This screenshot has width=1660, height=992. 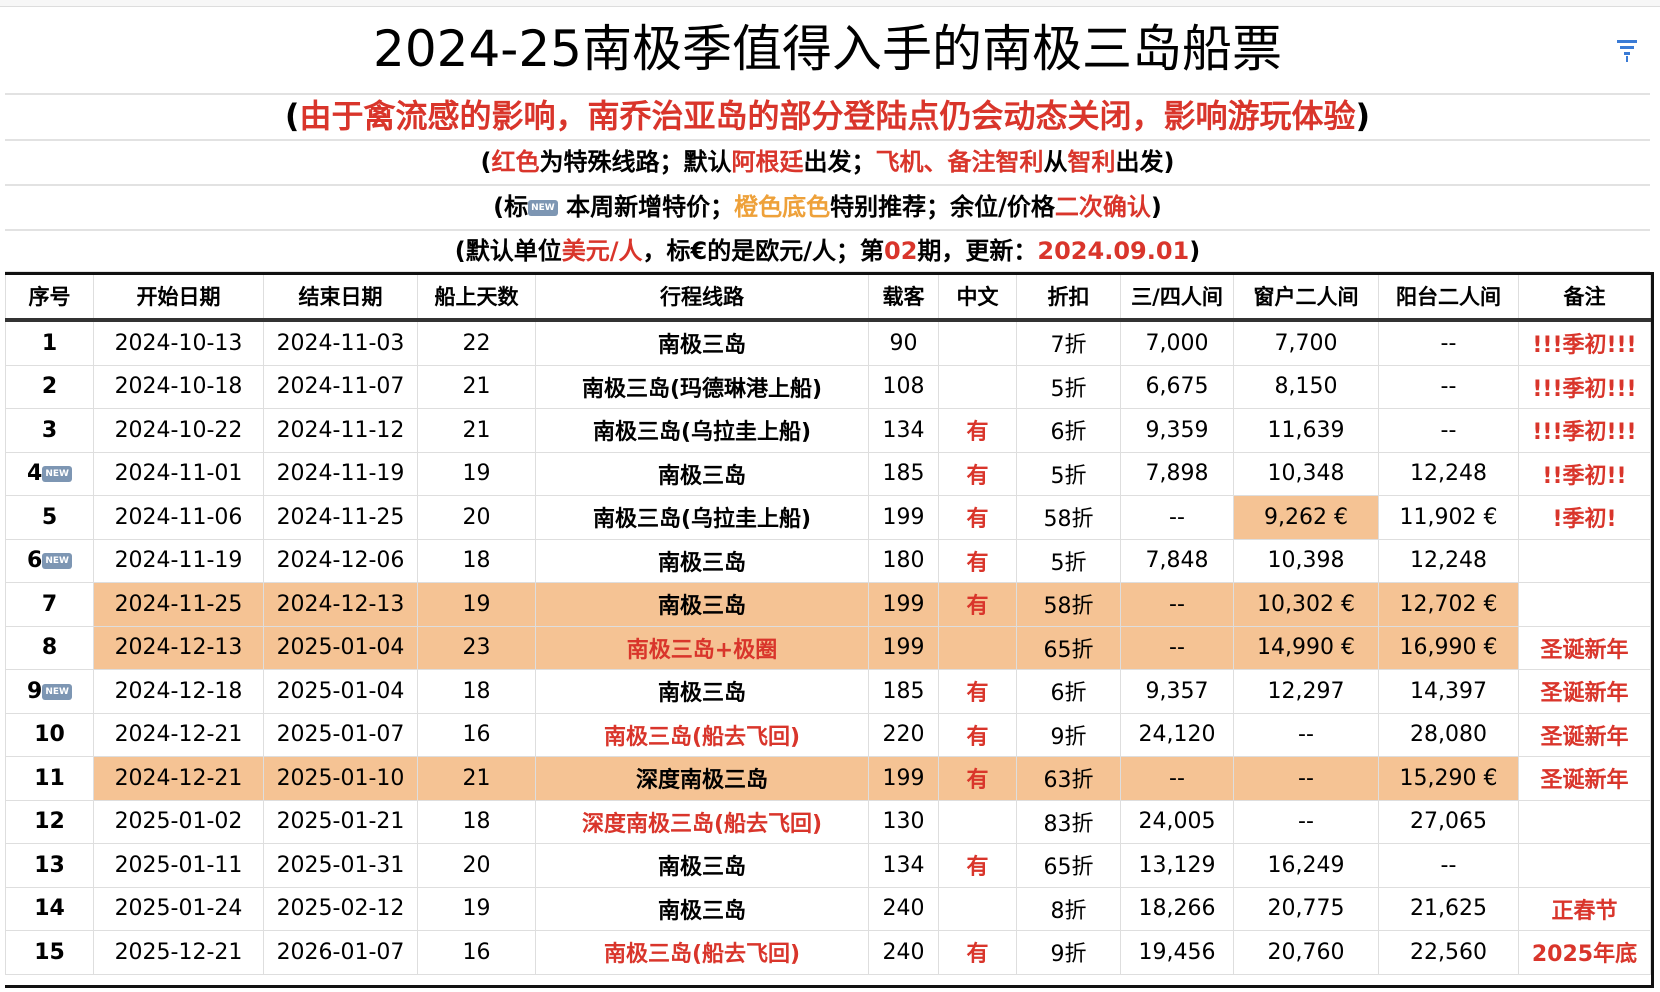 I want to click on route-value: 南极三岛, so click(x=701, y=346).